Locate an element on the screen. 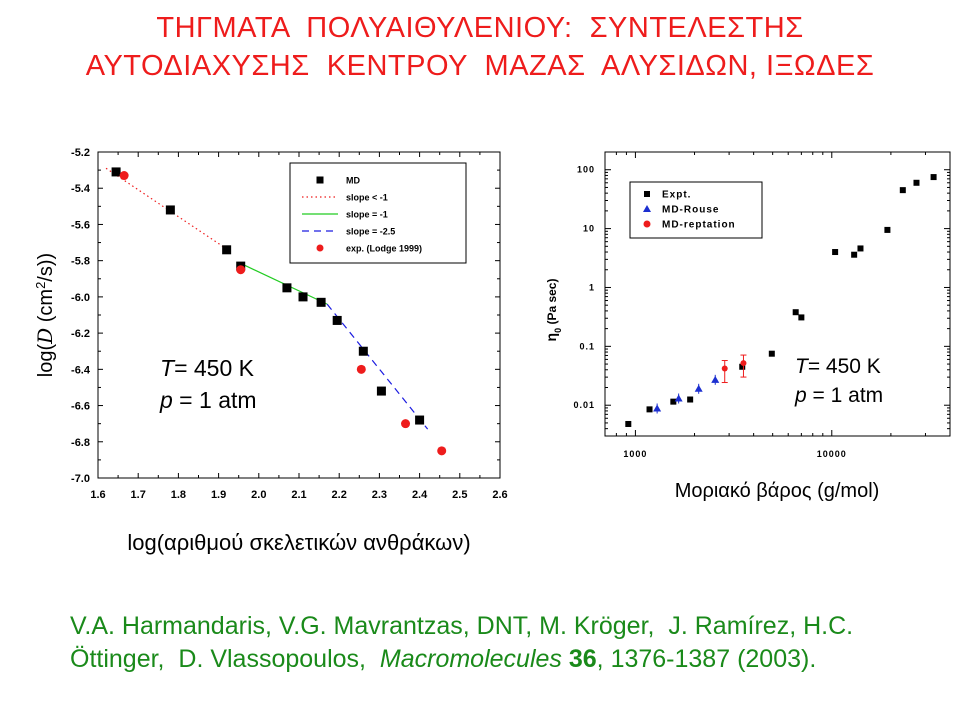  y-tick-label: 0.1 is located at coordinates (587, 346).